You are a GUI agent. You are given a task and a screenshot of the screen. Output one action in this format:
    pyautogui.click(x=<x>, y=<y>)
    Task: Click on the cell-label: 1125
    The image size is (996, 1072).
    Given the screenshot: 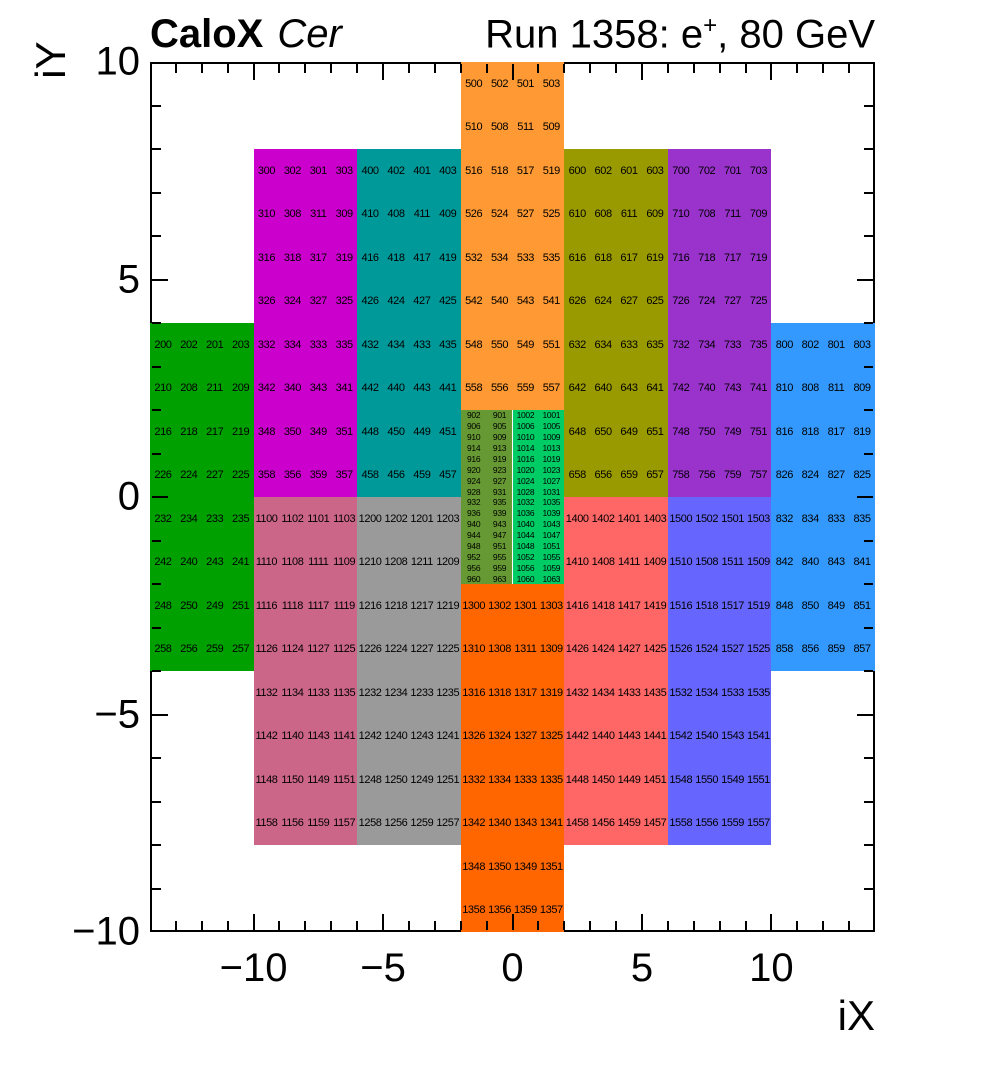 What is the action you would take?
    pyautogui.click(x=344, y=649)
    